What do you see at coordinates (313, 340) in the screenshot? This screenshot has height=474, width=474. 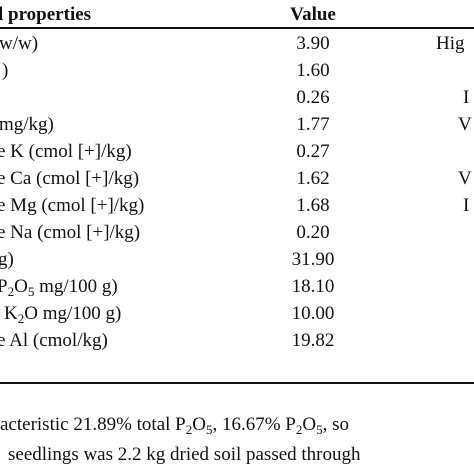 I see `row-value: 19.82` at bounding box center [313, 340].